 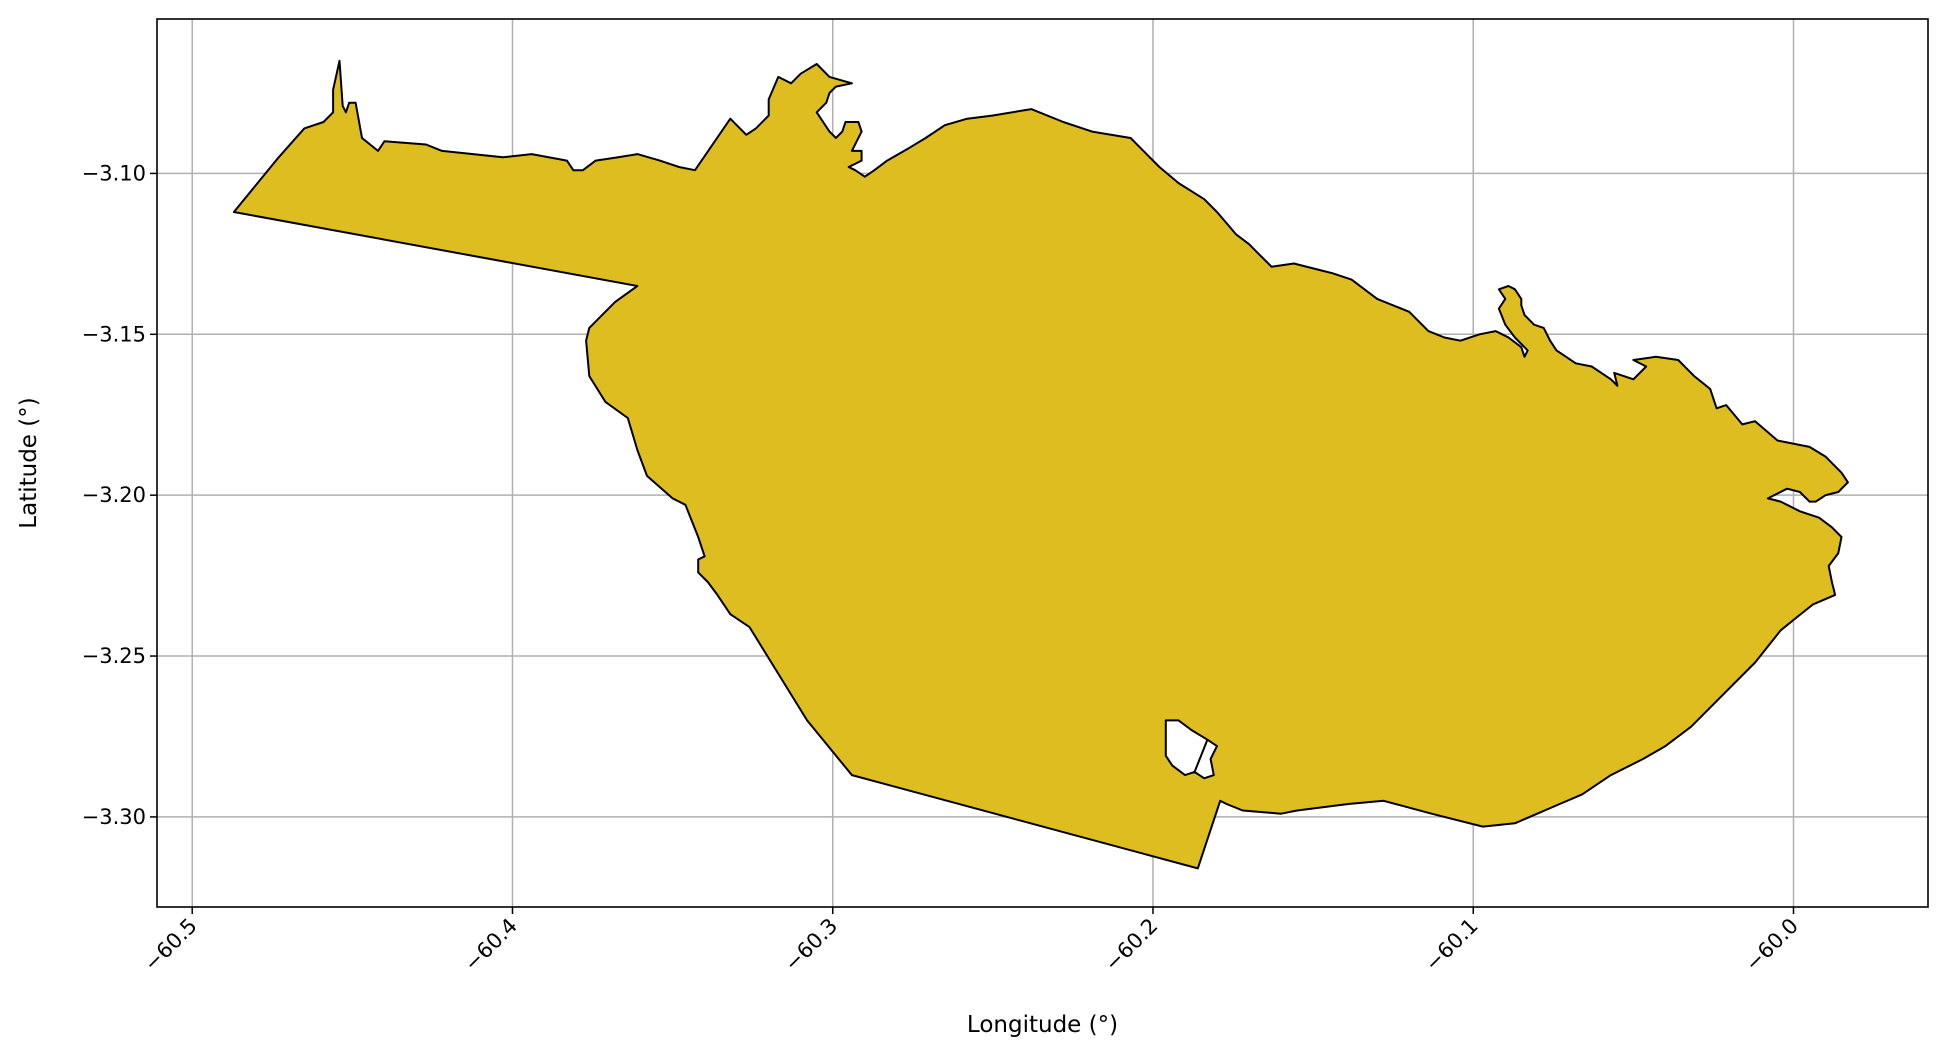 What do you see at coordinates (114, 817) in the screenshot?
I see `y-tick-label: −3.30` at bounding box center [114, 817].